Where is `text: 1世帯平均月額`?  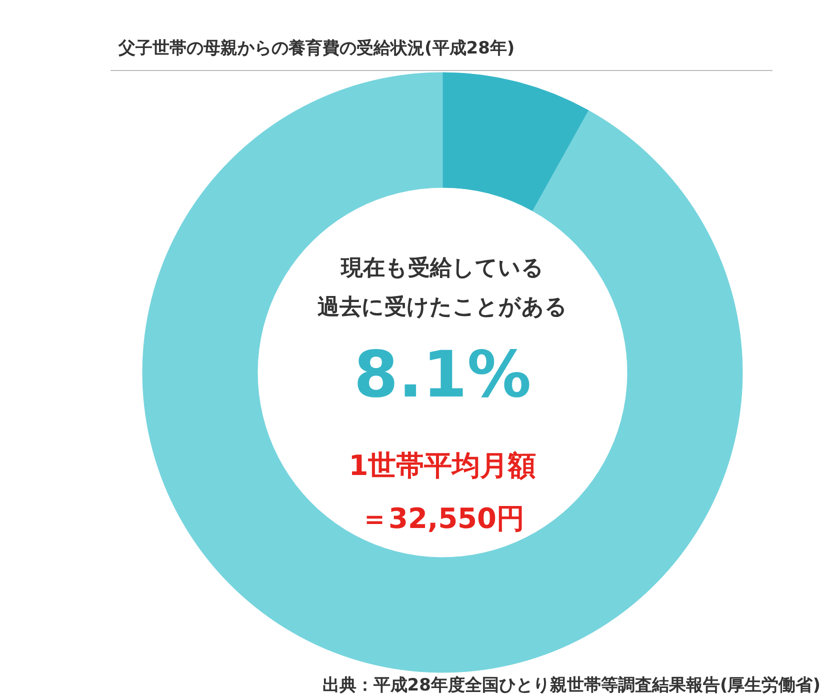 text: 1世帯平均月額 is located at coordinates (442, 465).